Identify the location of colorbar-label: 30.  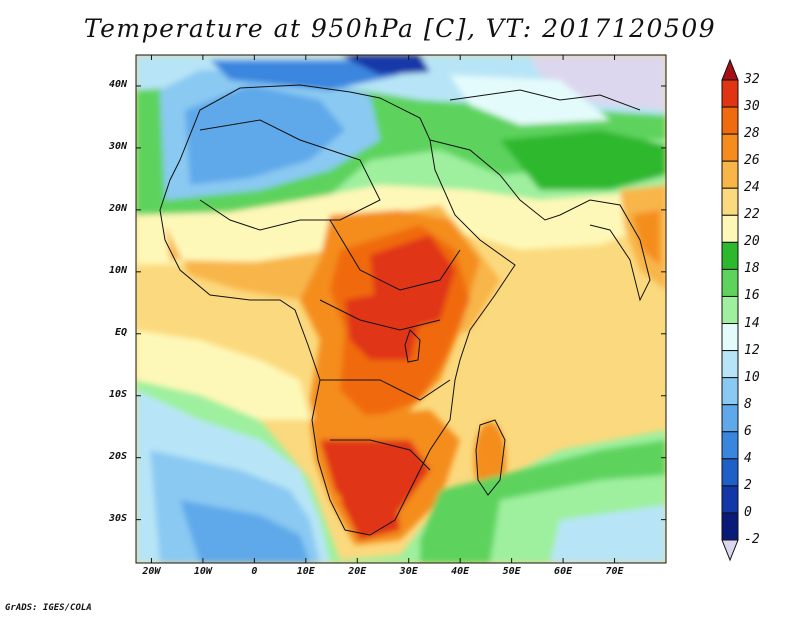
(752, 107).